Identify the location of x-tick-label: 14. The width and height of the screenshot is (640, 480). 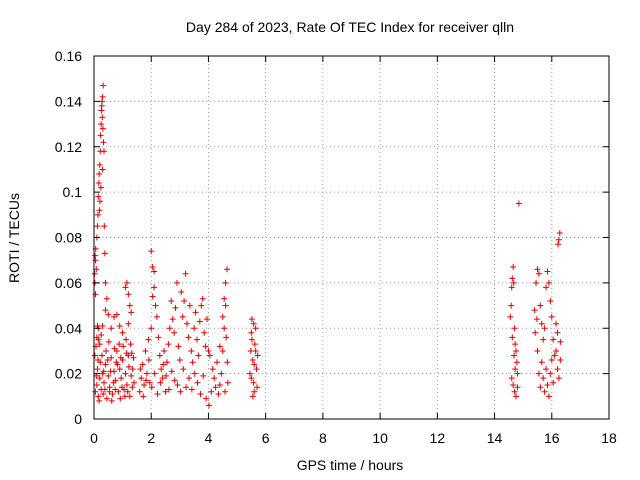
(495, 438).